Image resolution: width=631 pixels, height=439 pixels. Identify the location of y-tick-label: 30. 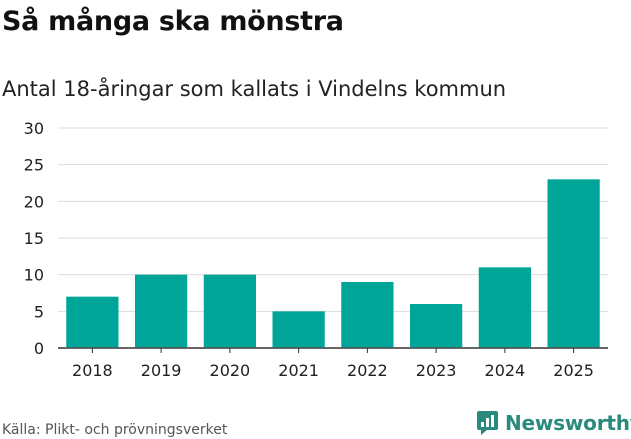
(34, 128).